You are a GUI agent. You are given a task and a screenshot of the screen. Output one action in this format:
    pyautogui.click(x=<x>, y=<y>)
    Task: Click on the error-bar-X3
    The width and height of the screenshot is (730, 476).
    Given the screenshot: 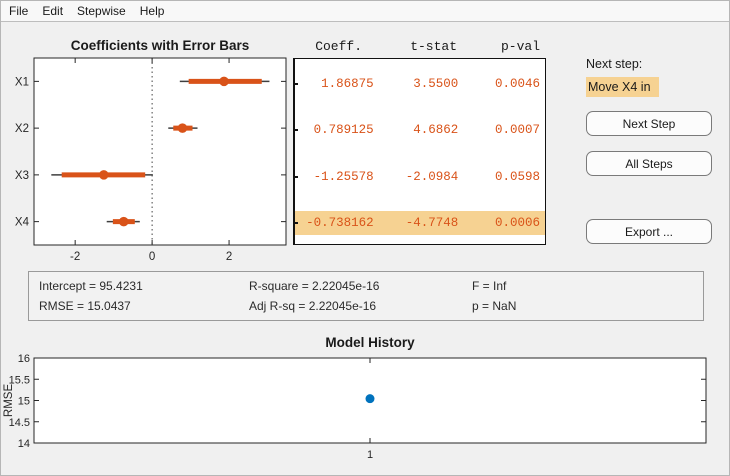 What is the action you would take?
    pyautogui.click(x=102, y=175)
    